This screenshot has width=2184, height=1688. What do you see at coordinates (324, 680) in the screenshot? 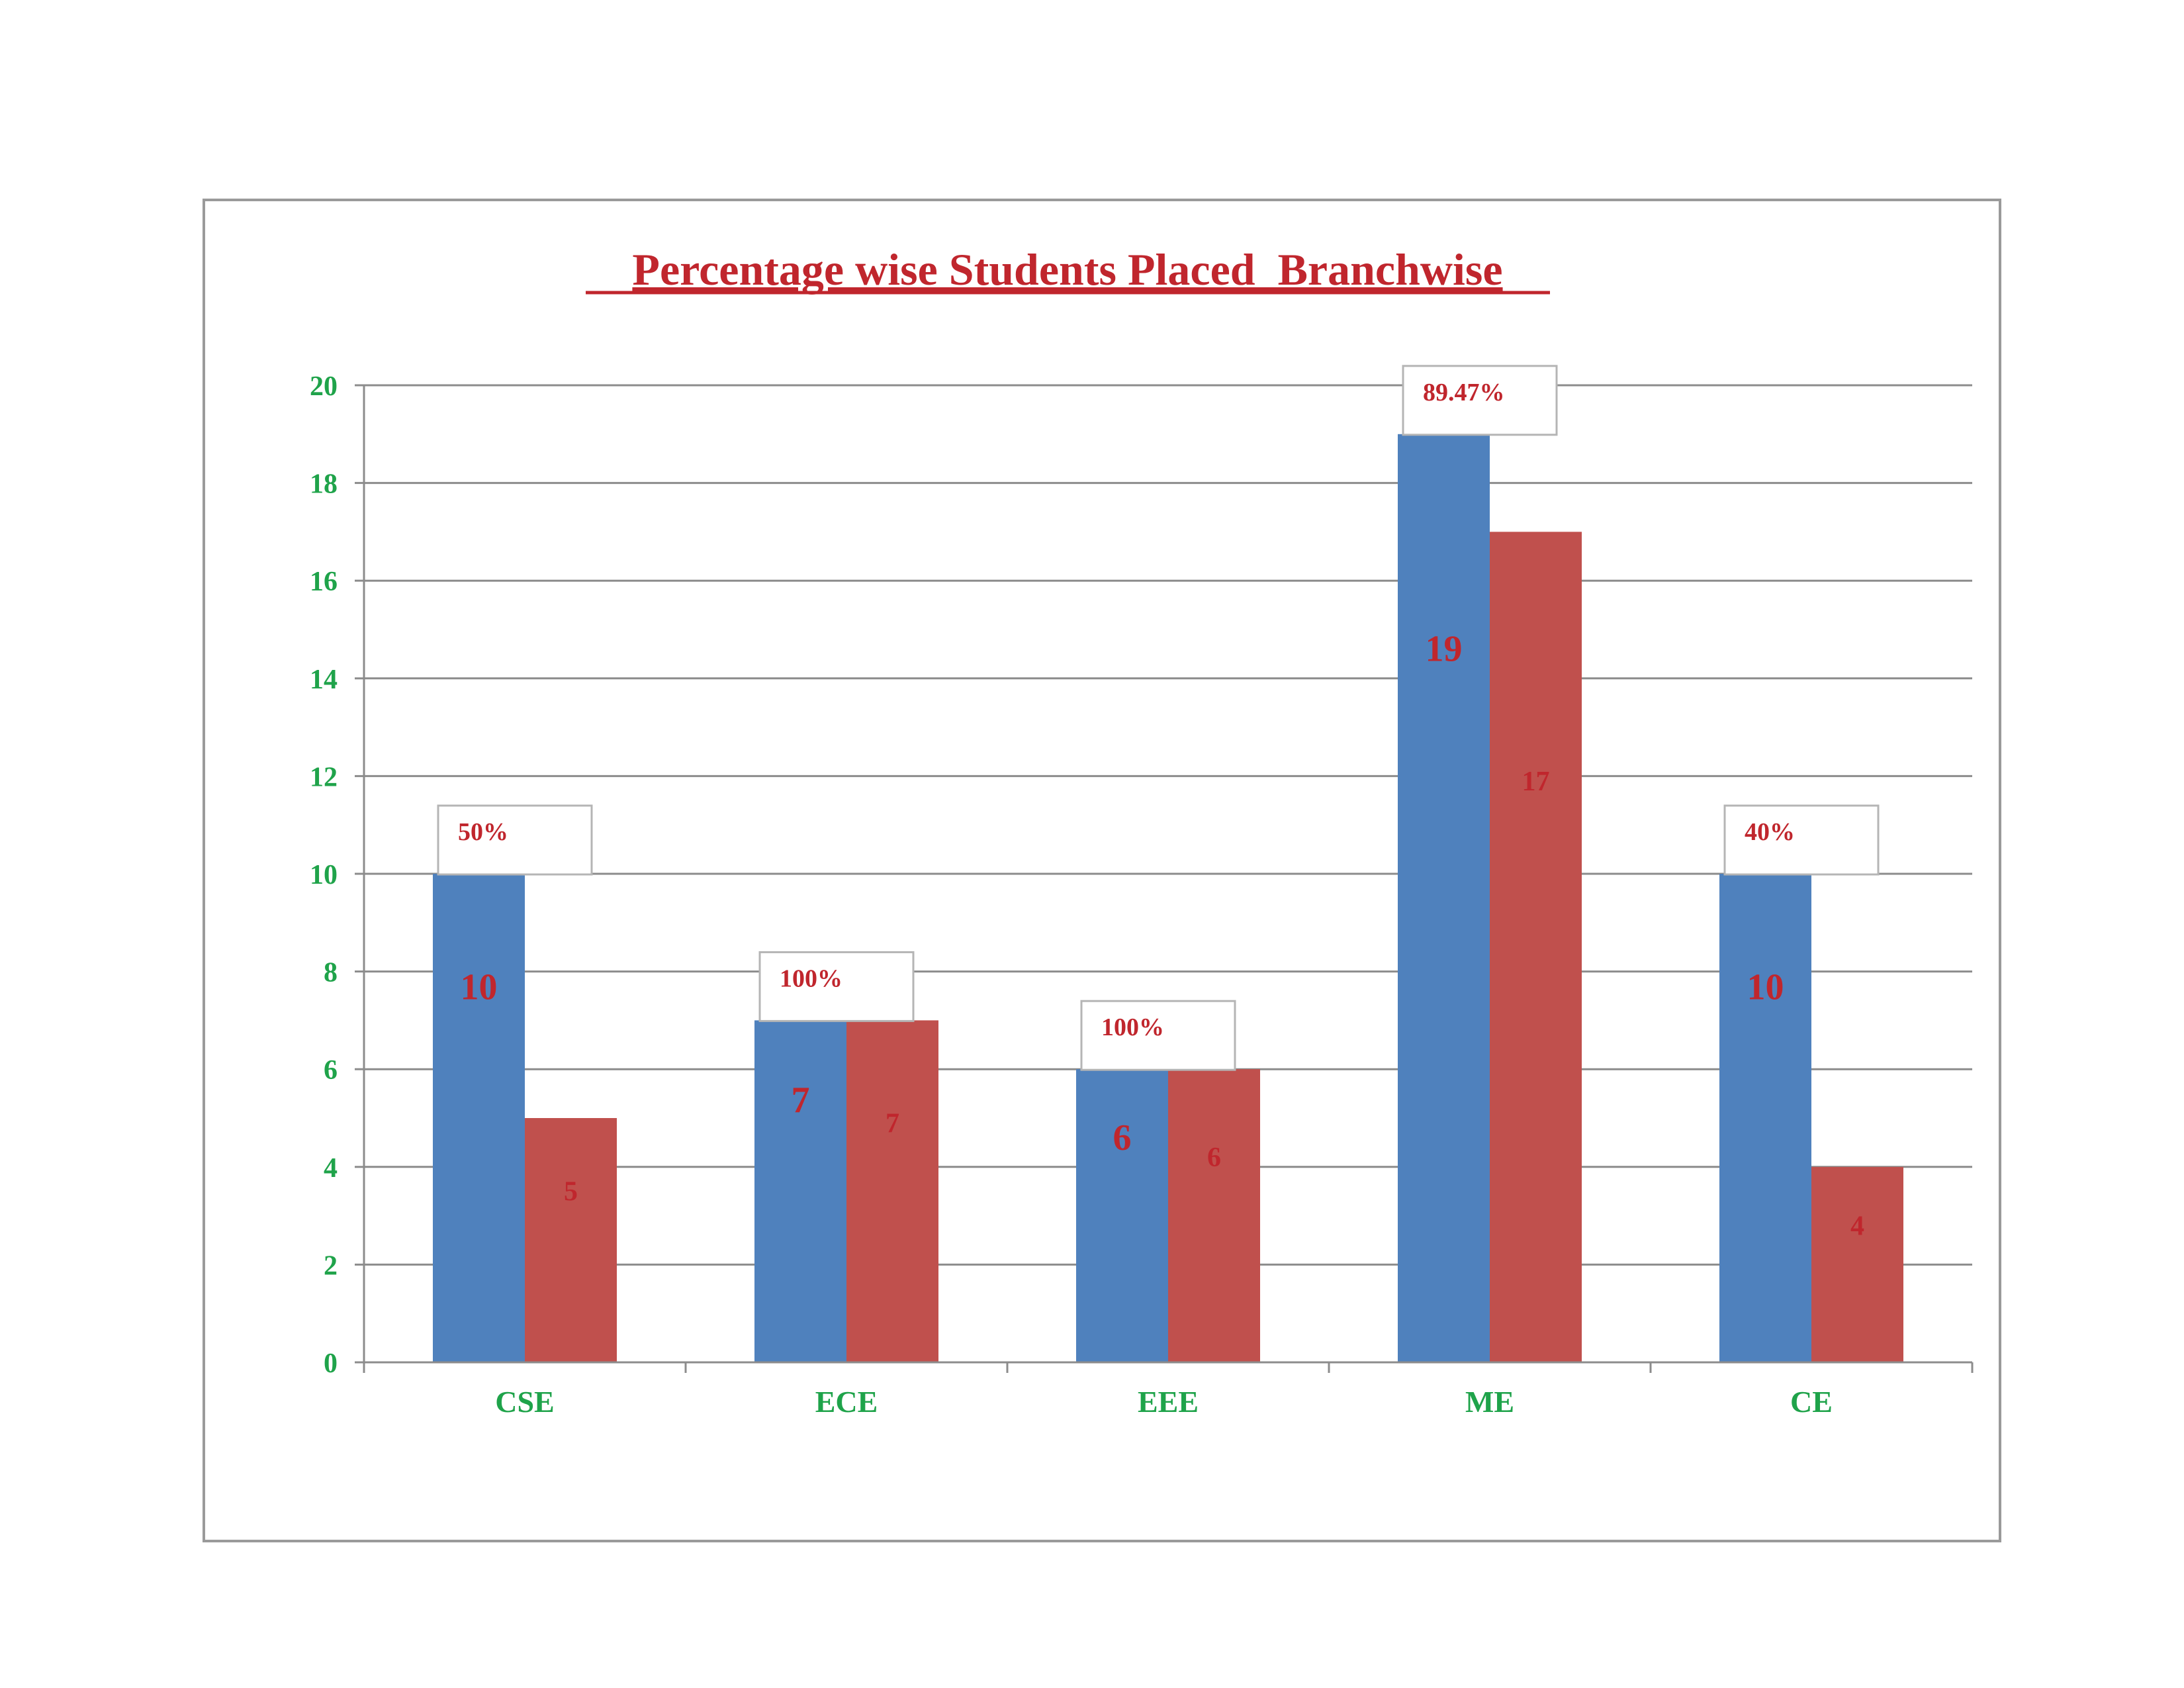
I see `y-tick-label: 14` at bounding box center [324, 680].